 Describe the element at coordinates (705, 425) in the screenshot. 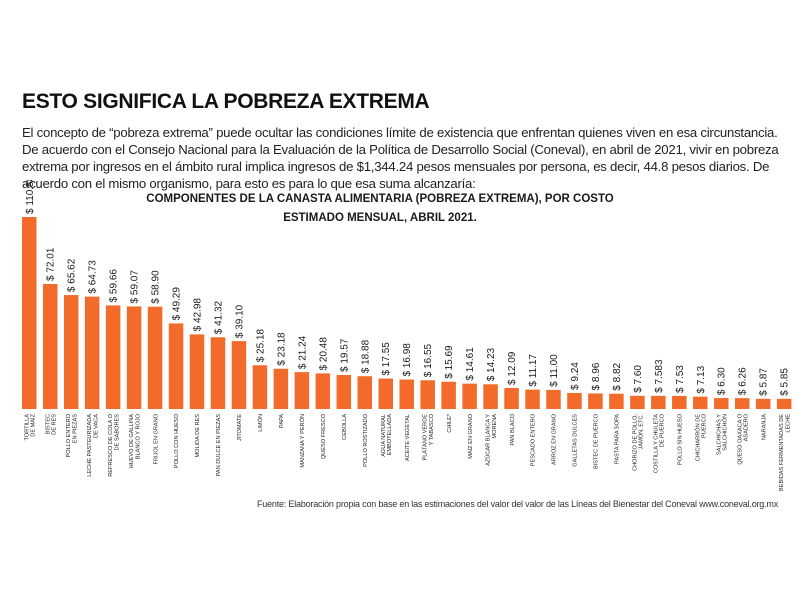

I see `category-label: PUERCO` at that location.